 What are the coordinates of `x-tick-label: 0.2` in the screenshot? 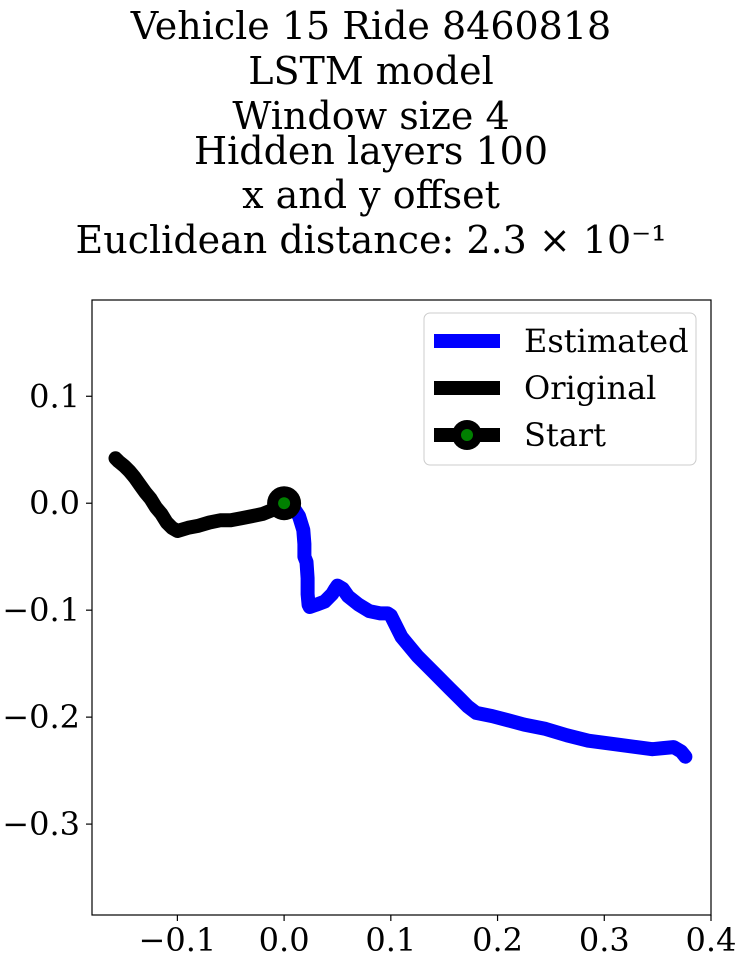 It's located at (497, 940).